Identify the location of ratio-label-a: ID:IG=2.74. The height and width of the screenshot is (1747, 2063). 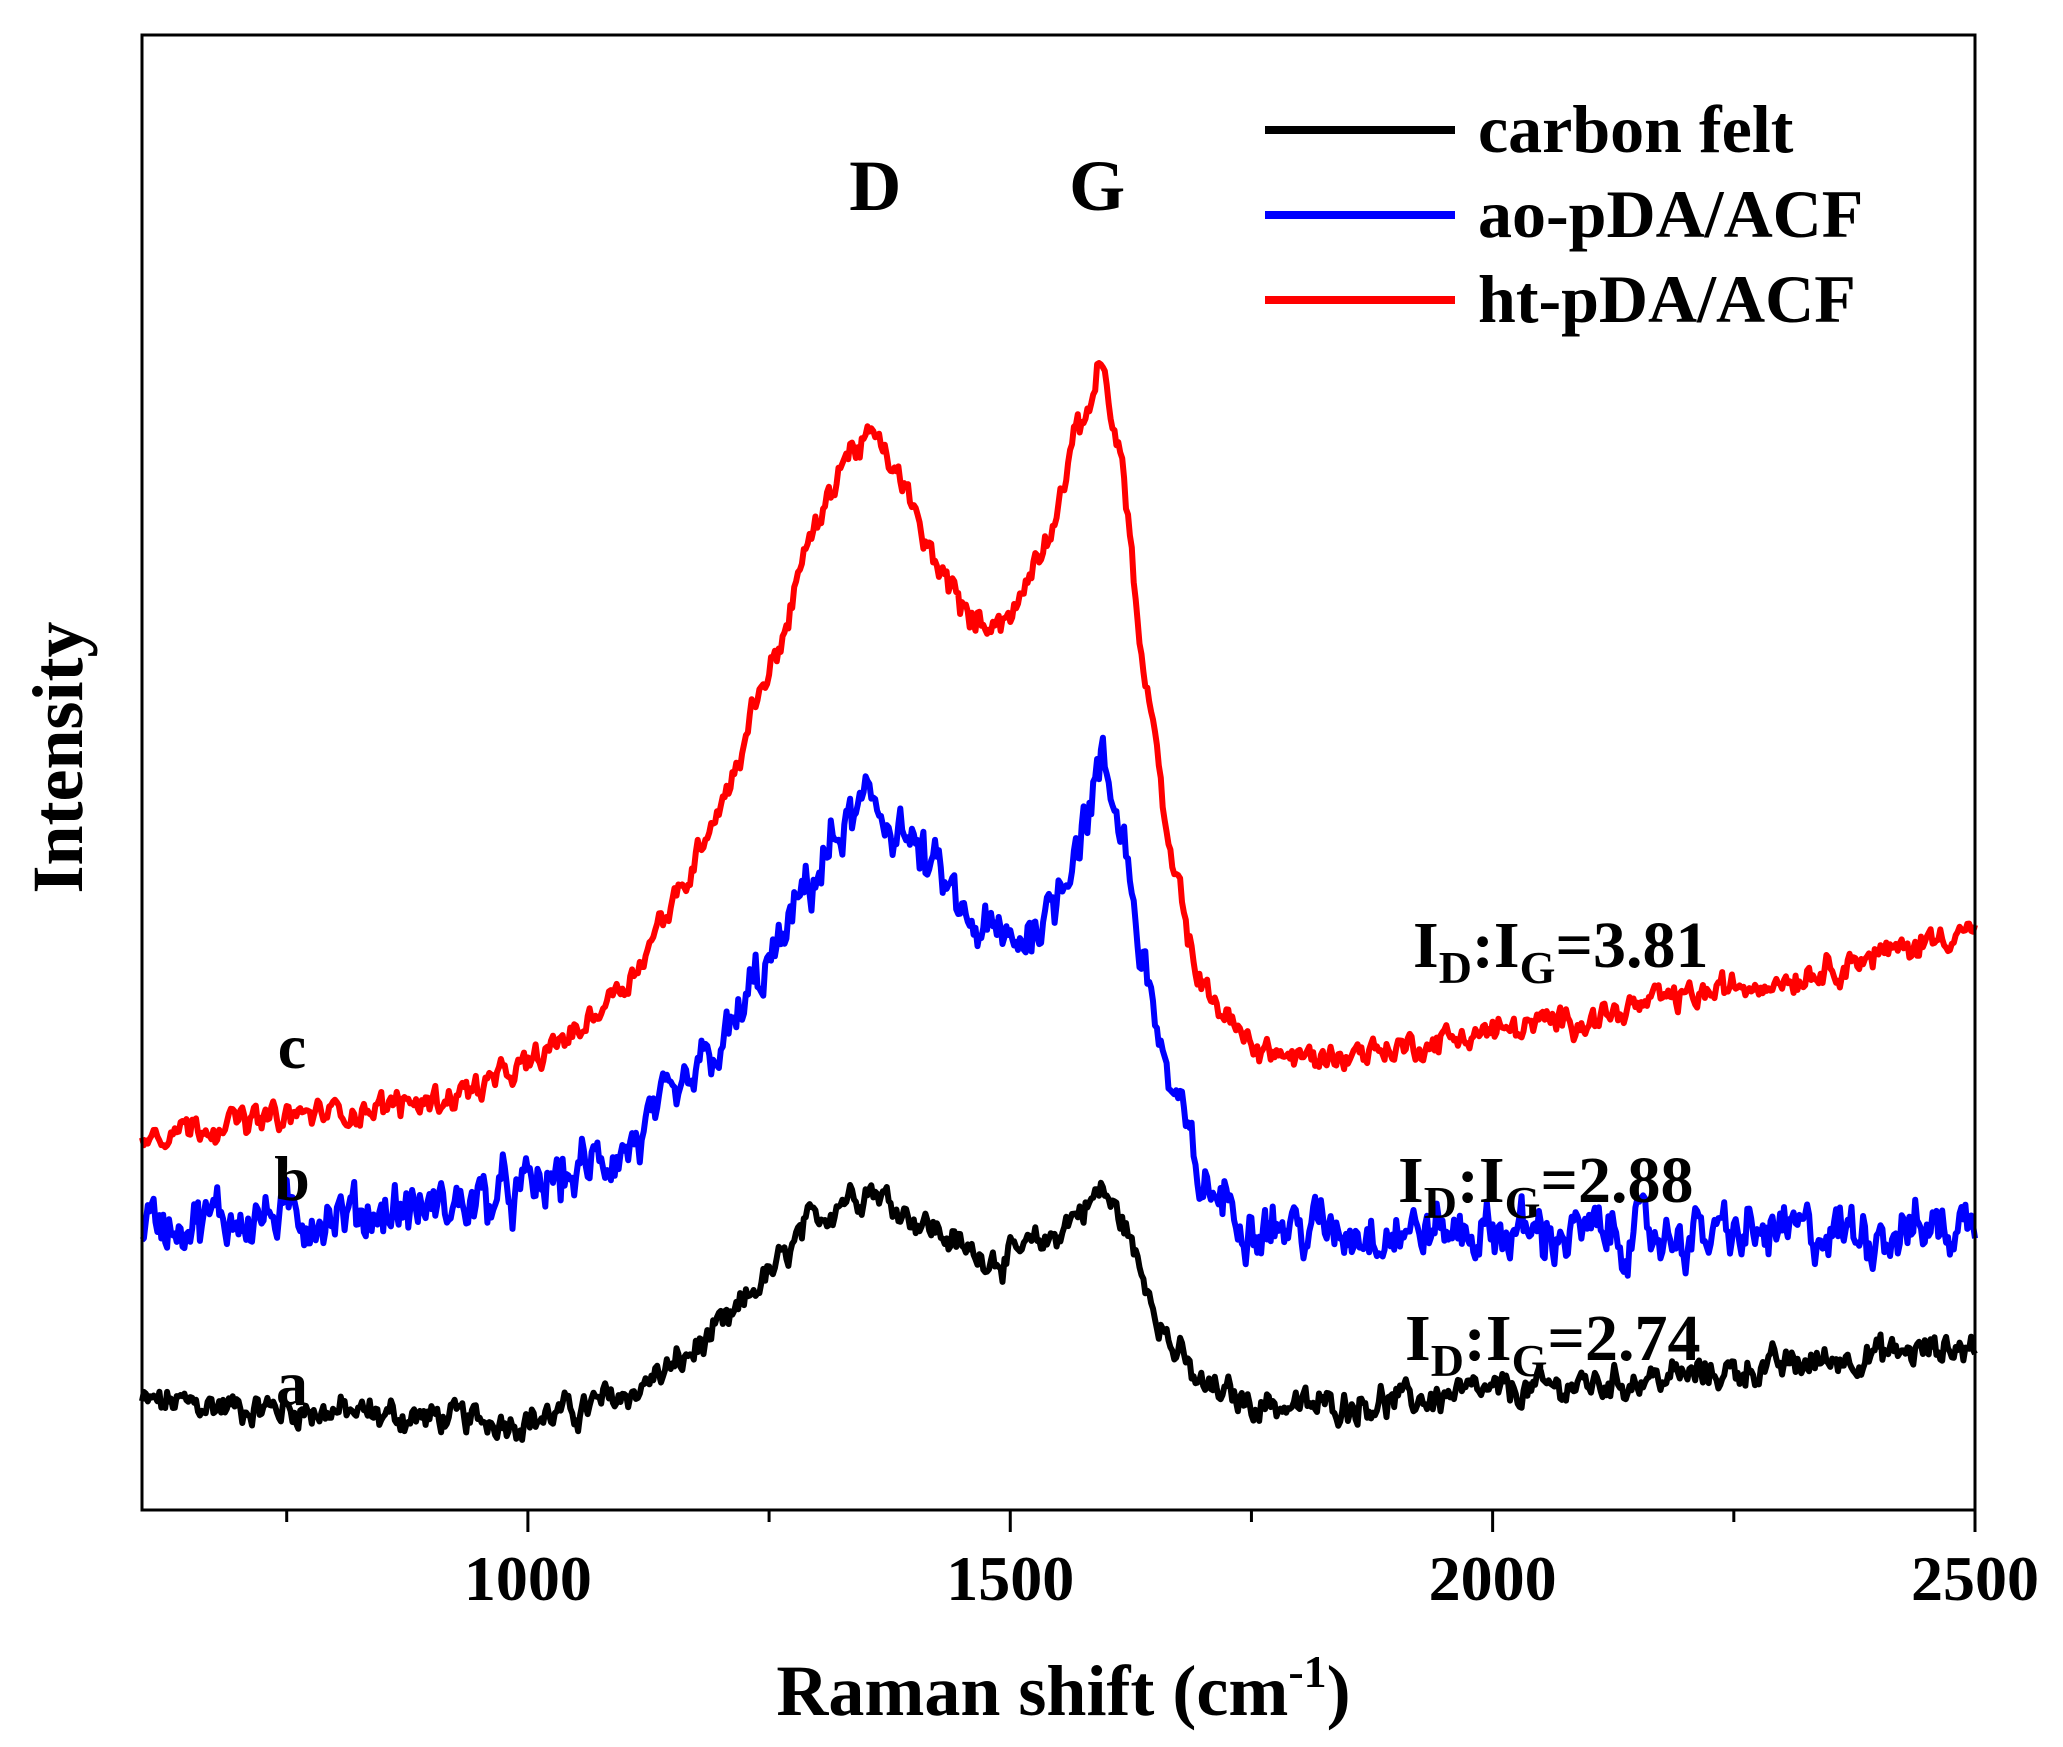
(1552, 1344).